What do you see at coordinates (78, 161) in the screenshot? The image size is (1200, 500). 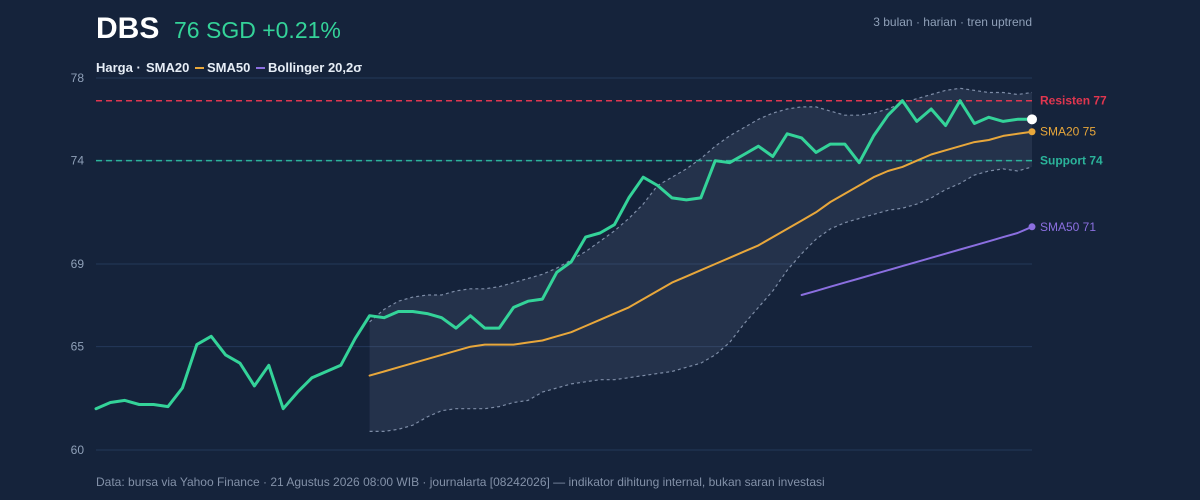 I see `y-tick-label: 74` at bounding box center [78, 161].